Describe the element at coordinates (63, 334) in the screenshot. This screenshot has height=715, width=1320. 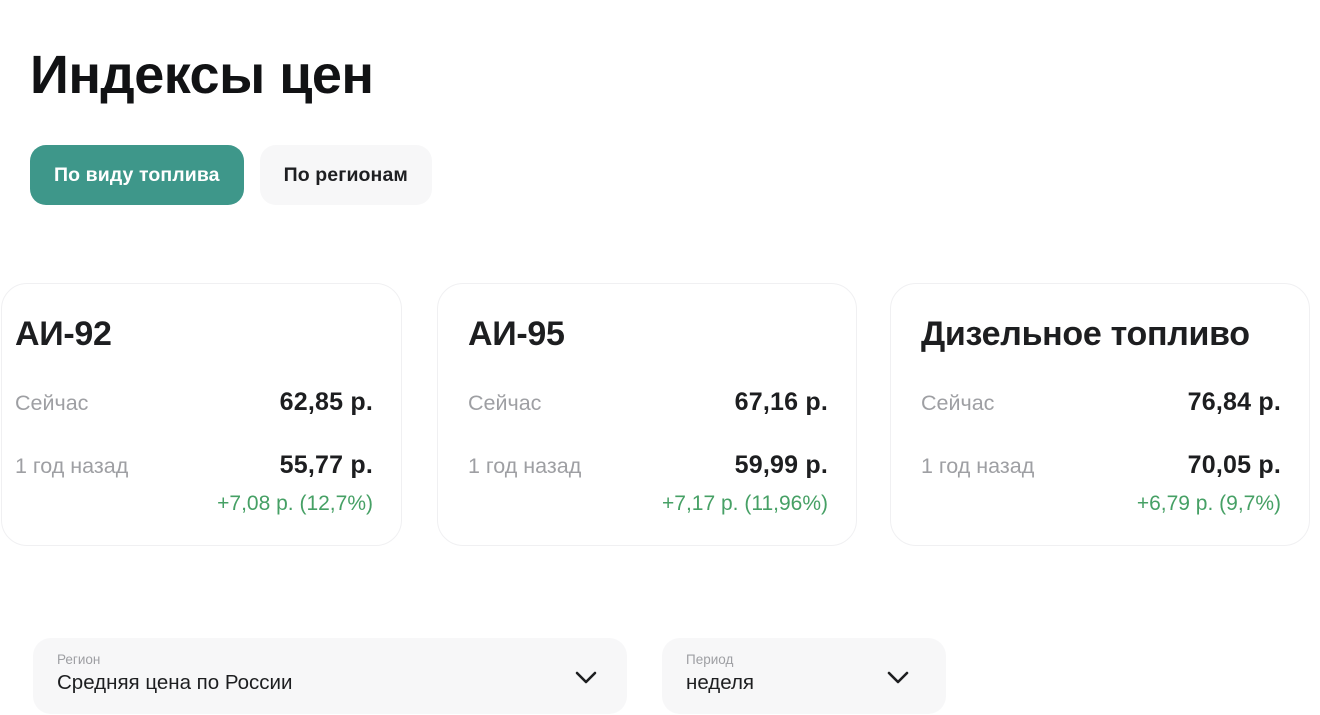
I see `fuel-card-title: АИ-92` at that location.